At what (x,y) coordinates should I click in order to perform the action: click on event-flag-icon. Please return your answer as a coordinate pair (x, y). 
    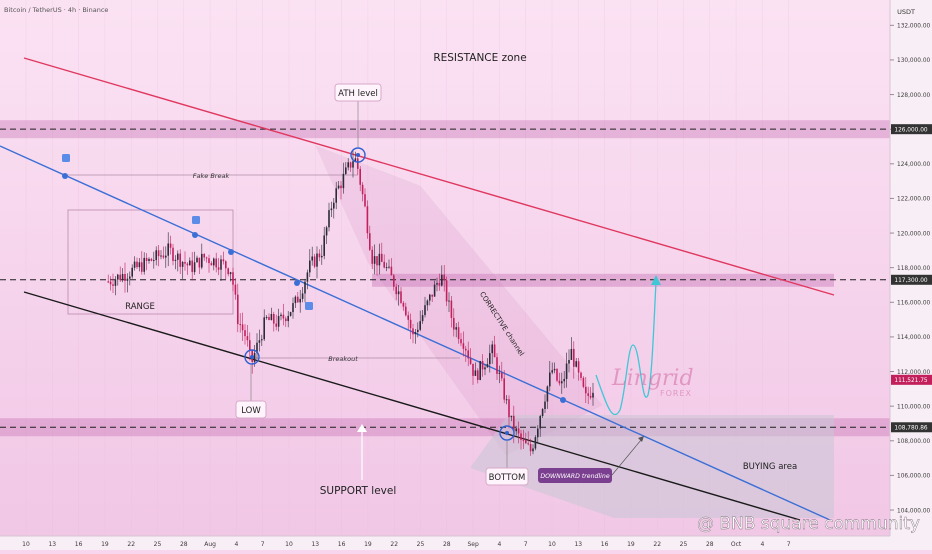
    Looking at the image, I should click on (309, 306).